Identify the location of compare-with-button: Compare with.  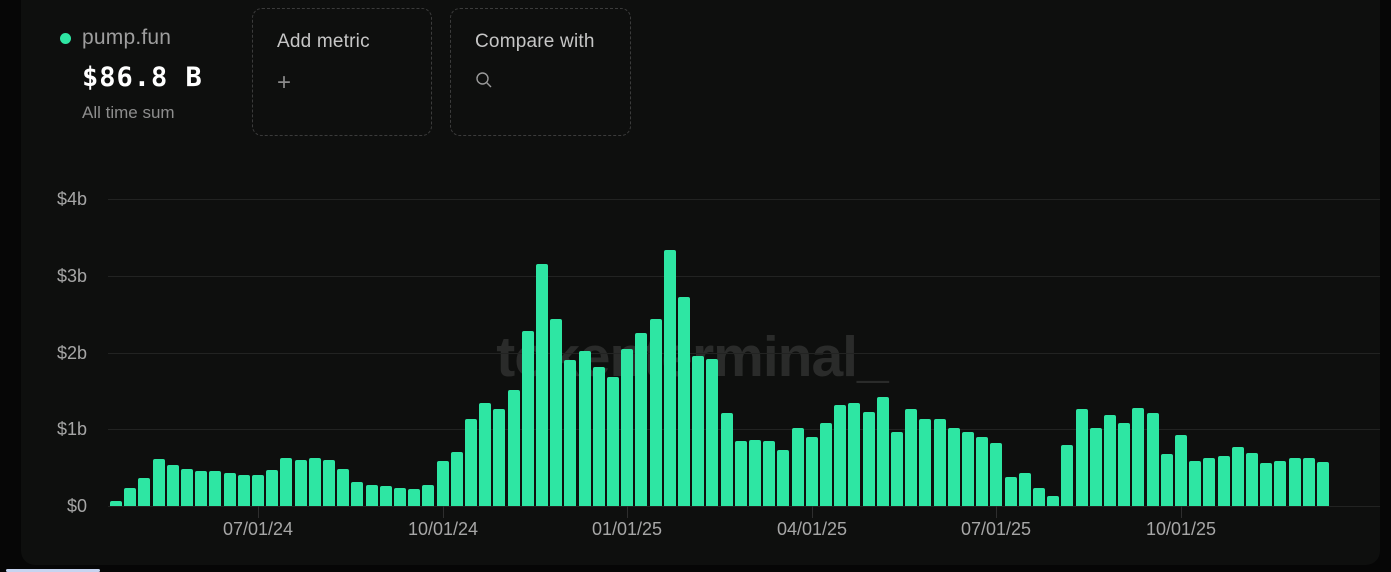
(540, 72).